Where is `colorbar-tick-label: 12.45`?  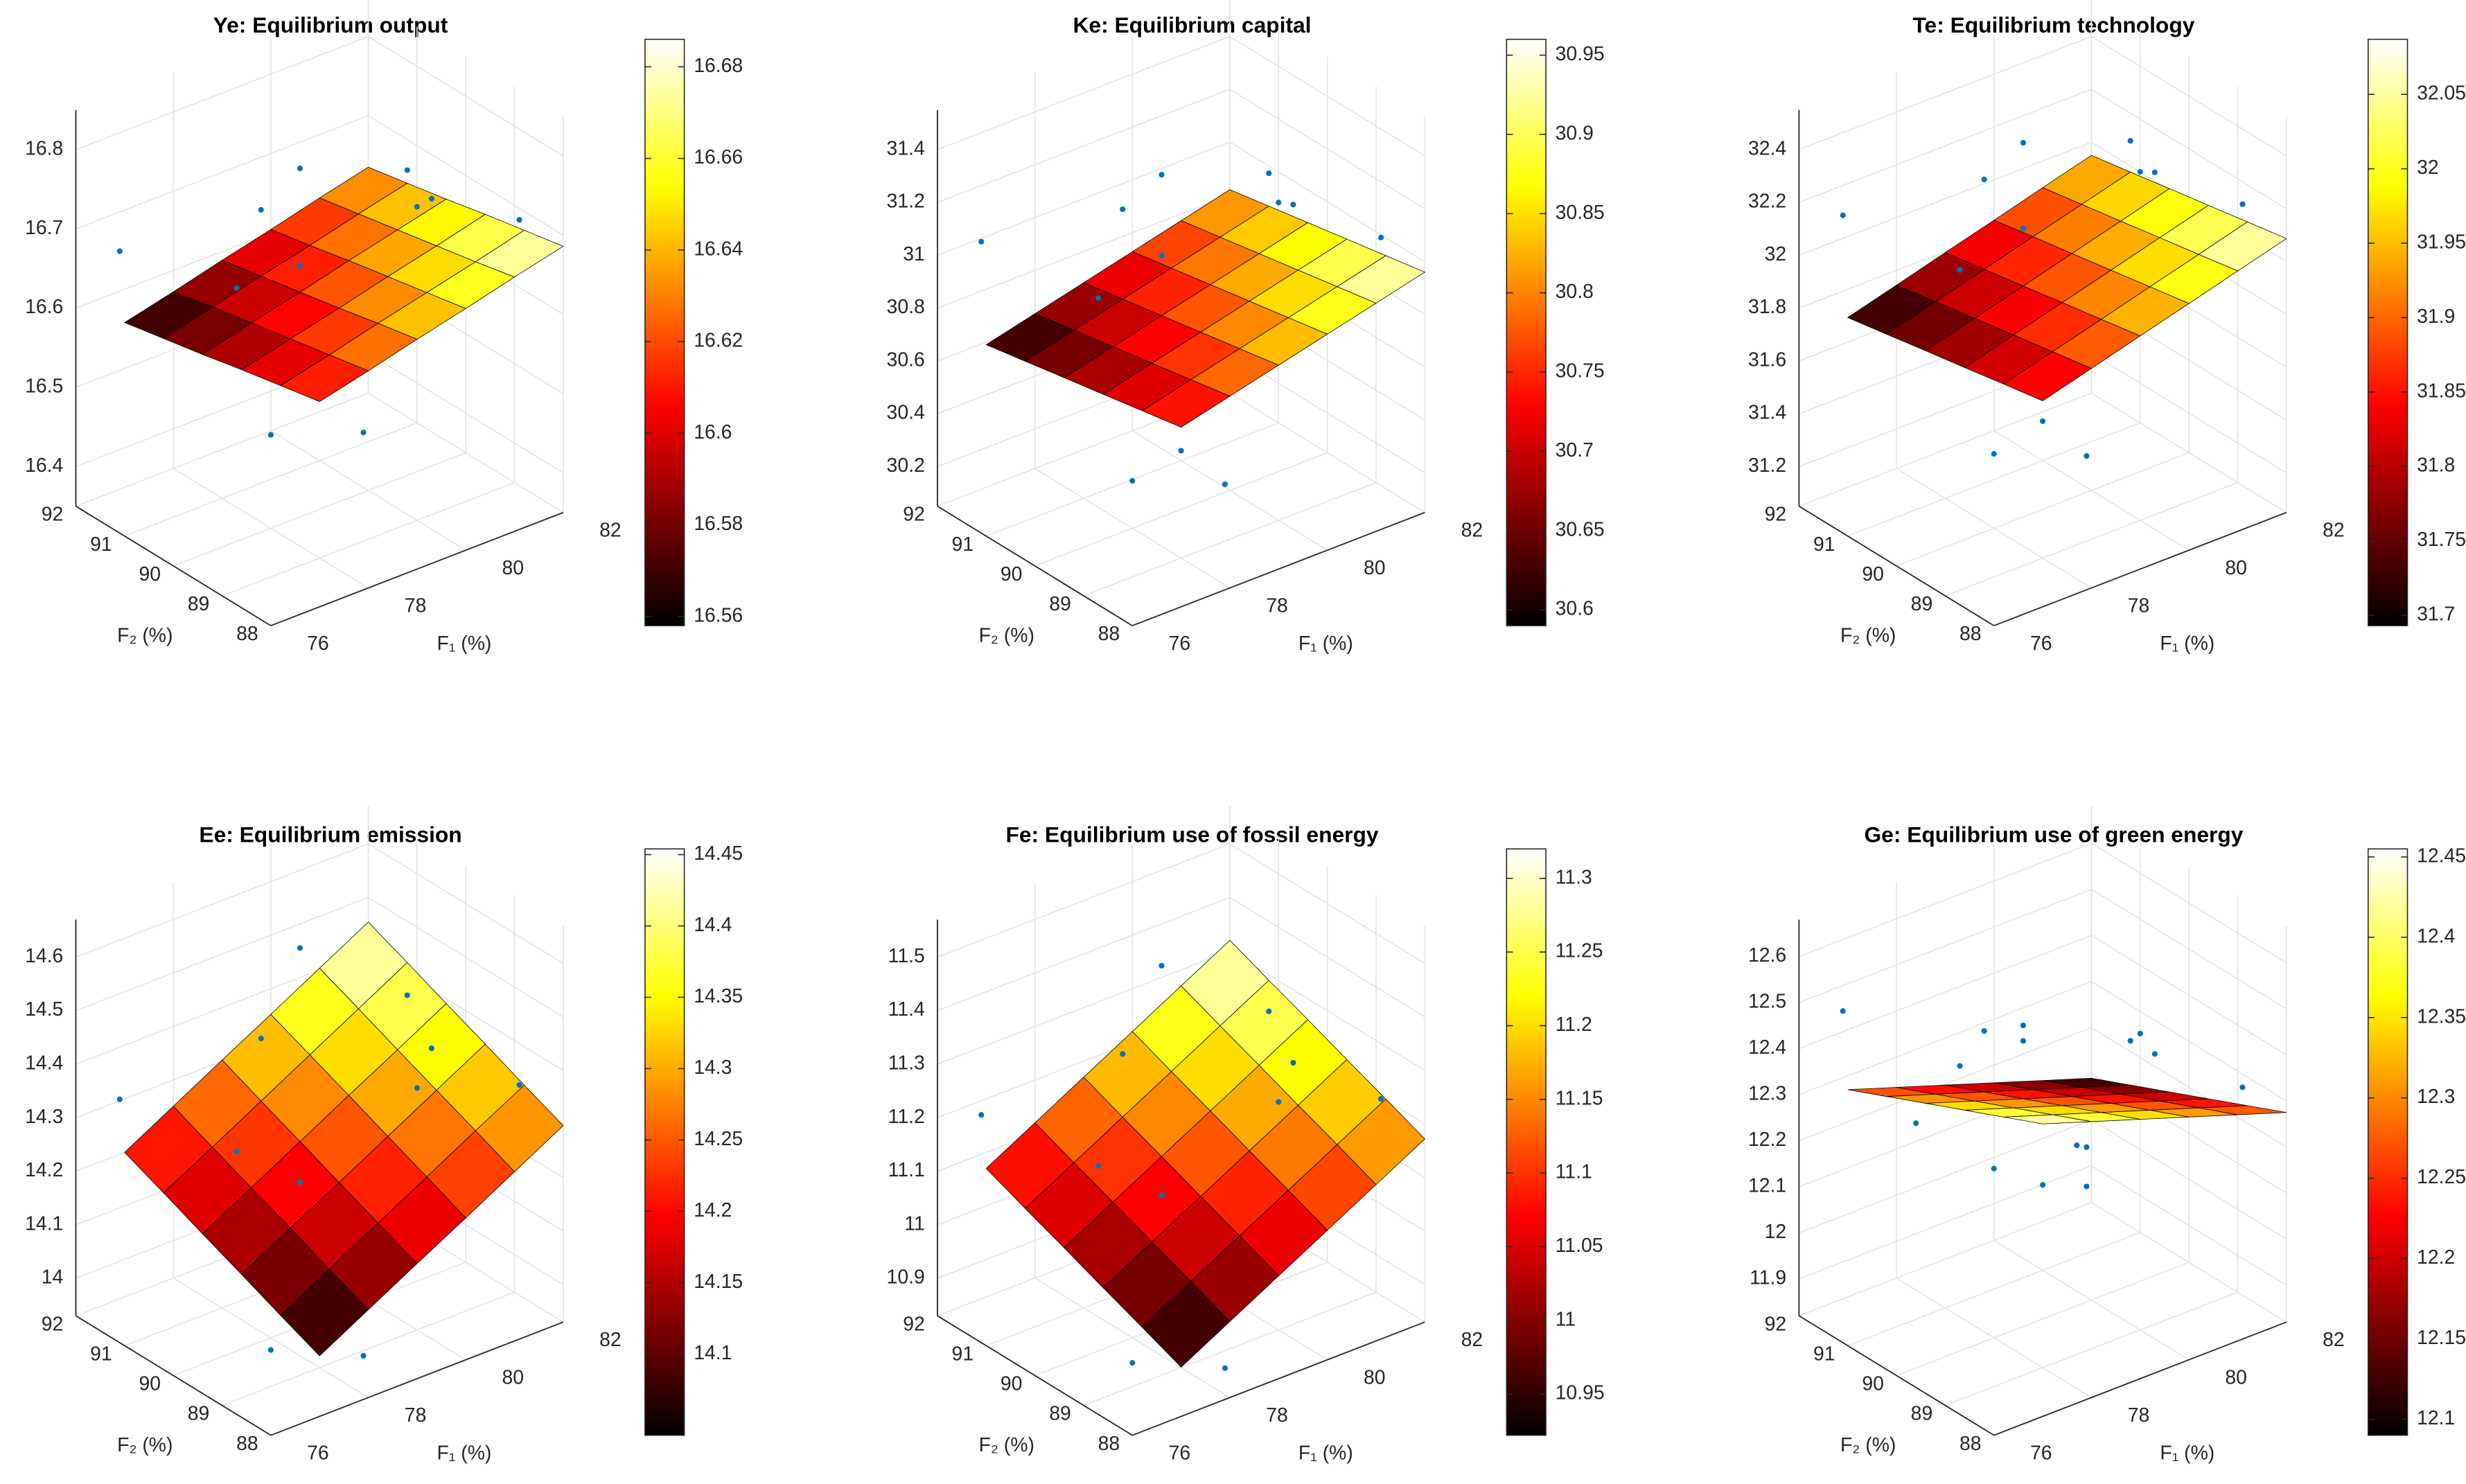
colorbar-tick-label: 12.45 is located at coordinates (2441, 856).